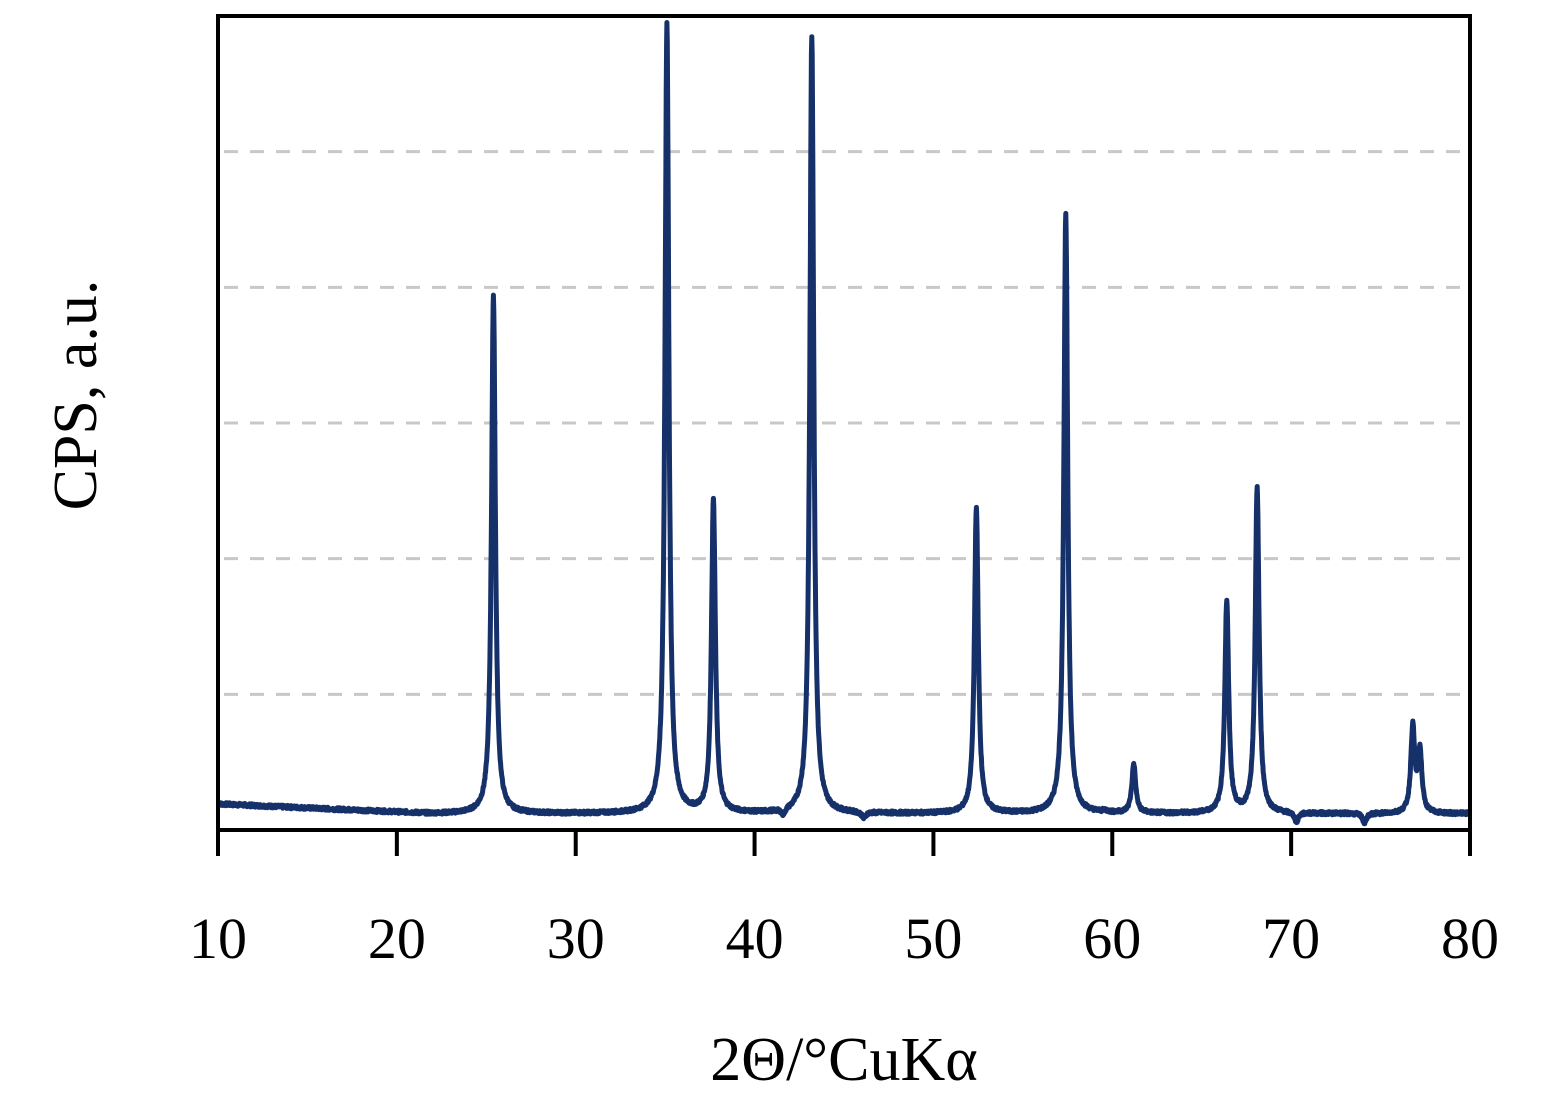 This screenshot has width=1548, height=1105. Describe the element at coordinates (397, 938) in the screenshot. I see `x-tick-label: 20` at that location.